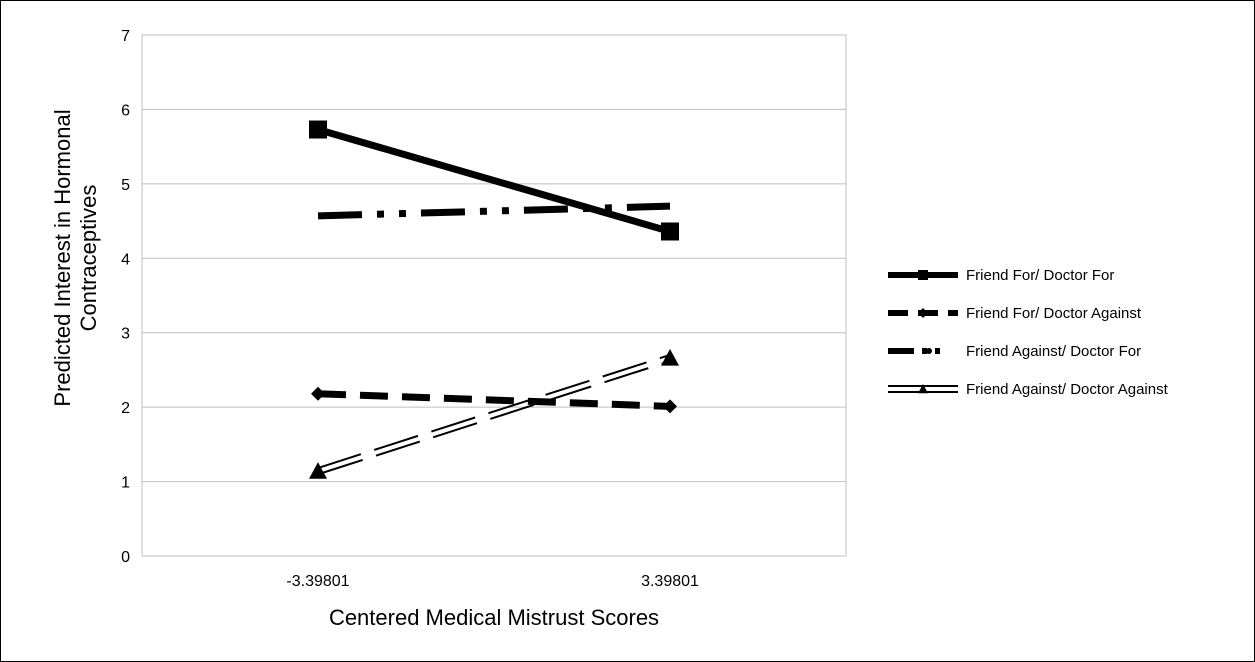 Image resolution: width=1255 pixels, height=662 pixels. I want to click on x-tick-label: 3.39801, so click(670, 581).